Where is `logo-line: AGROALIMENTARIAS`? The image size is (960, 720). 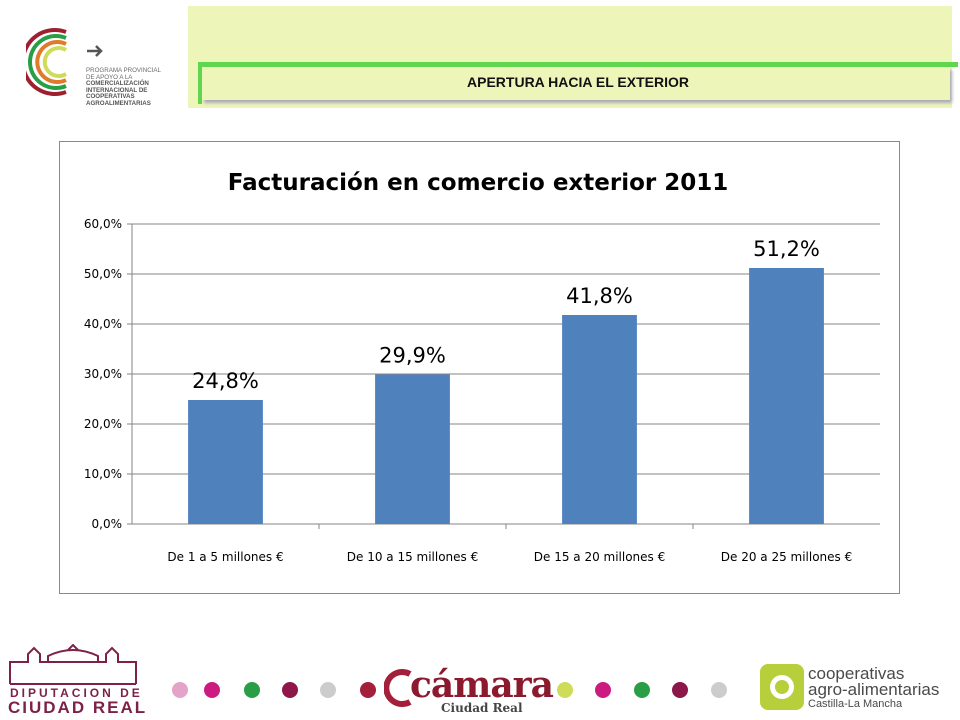 logo-line: AGROALIMENTARIAS is located at coordinates (118, 103).